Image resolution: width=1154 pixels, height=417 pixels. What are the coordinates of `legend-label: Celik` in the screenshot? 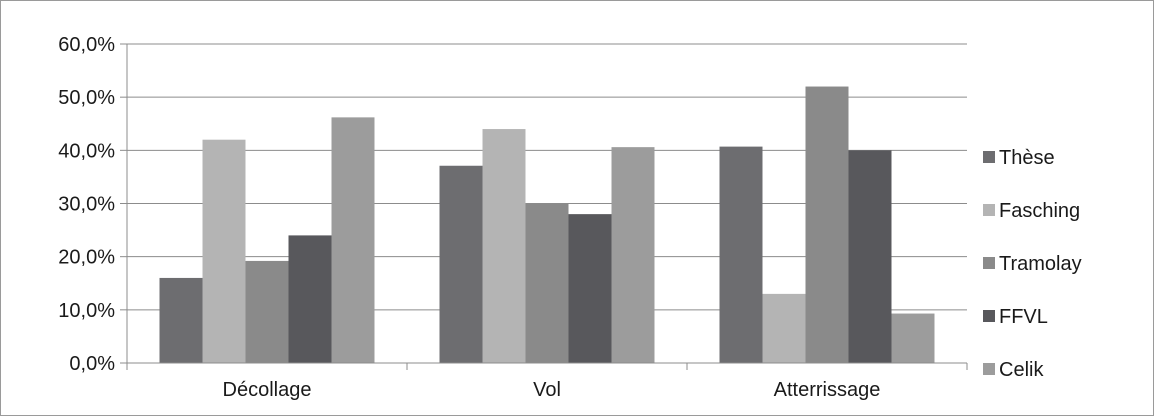 It's located at (1021, 370).